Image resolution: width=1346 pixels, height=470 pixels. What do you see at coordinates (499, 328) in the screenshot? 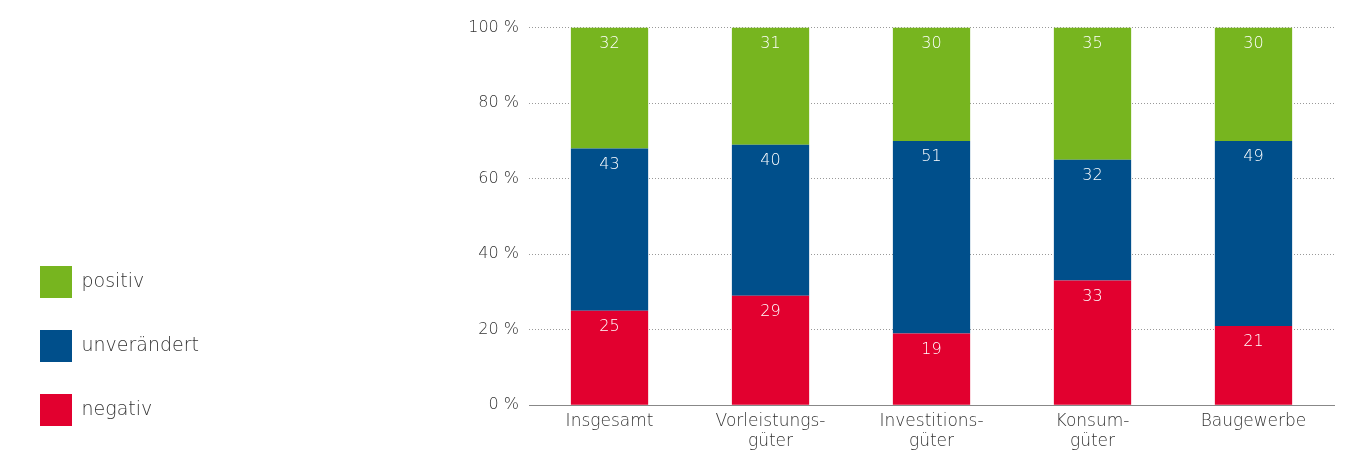
I see `y-tick-label: 20 %` at bounding box center [499, 328].